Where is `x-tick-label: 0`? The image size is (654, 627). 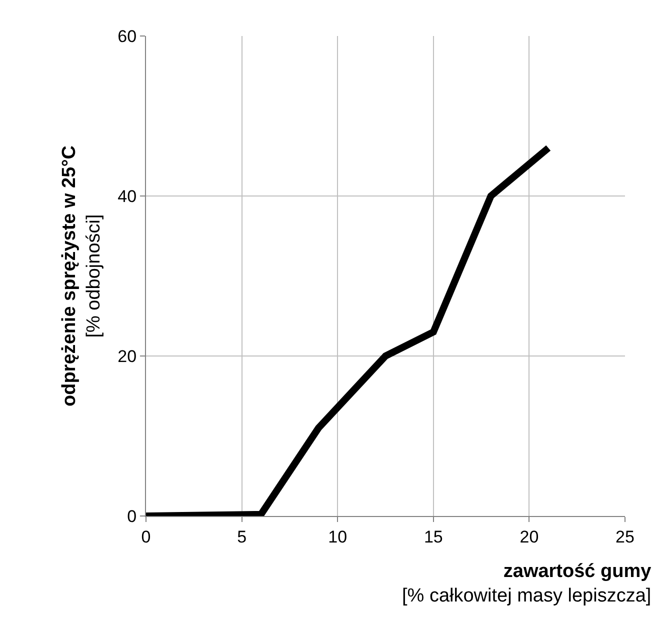
x-tick-label: 0 is located at coordinates (146, 536).